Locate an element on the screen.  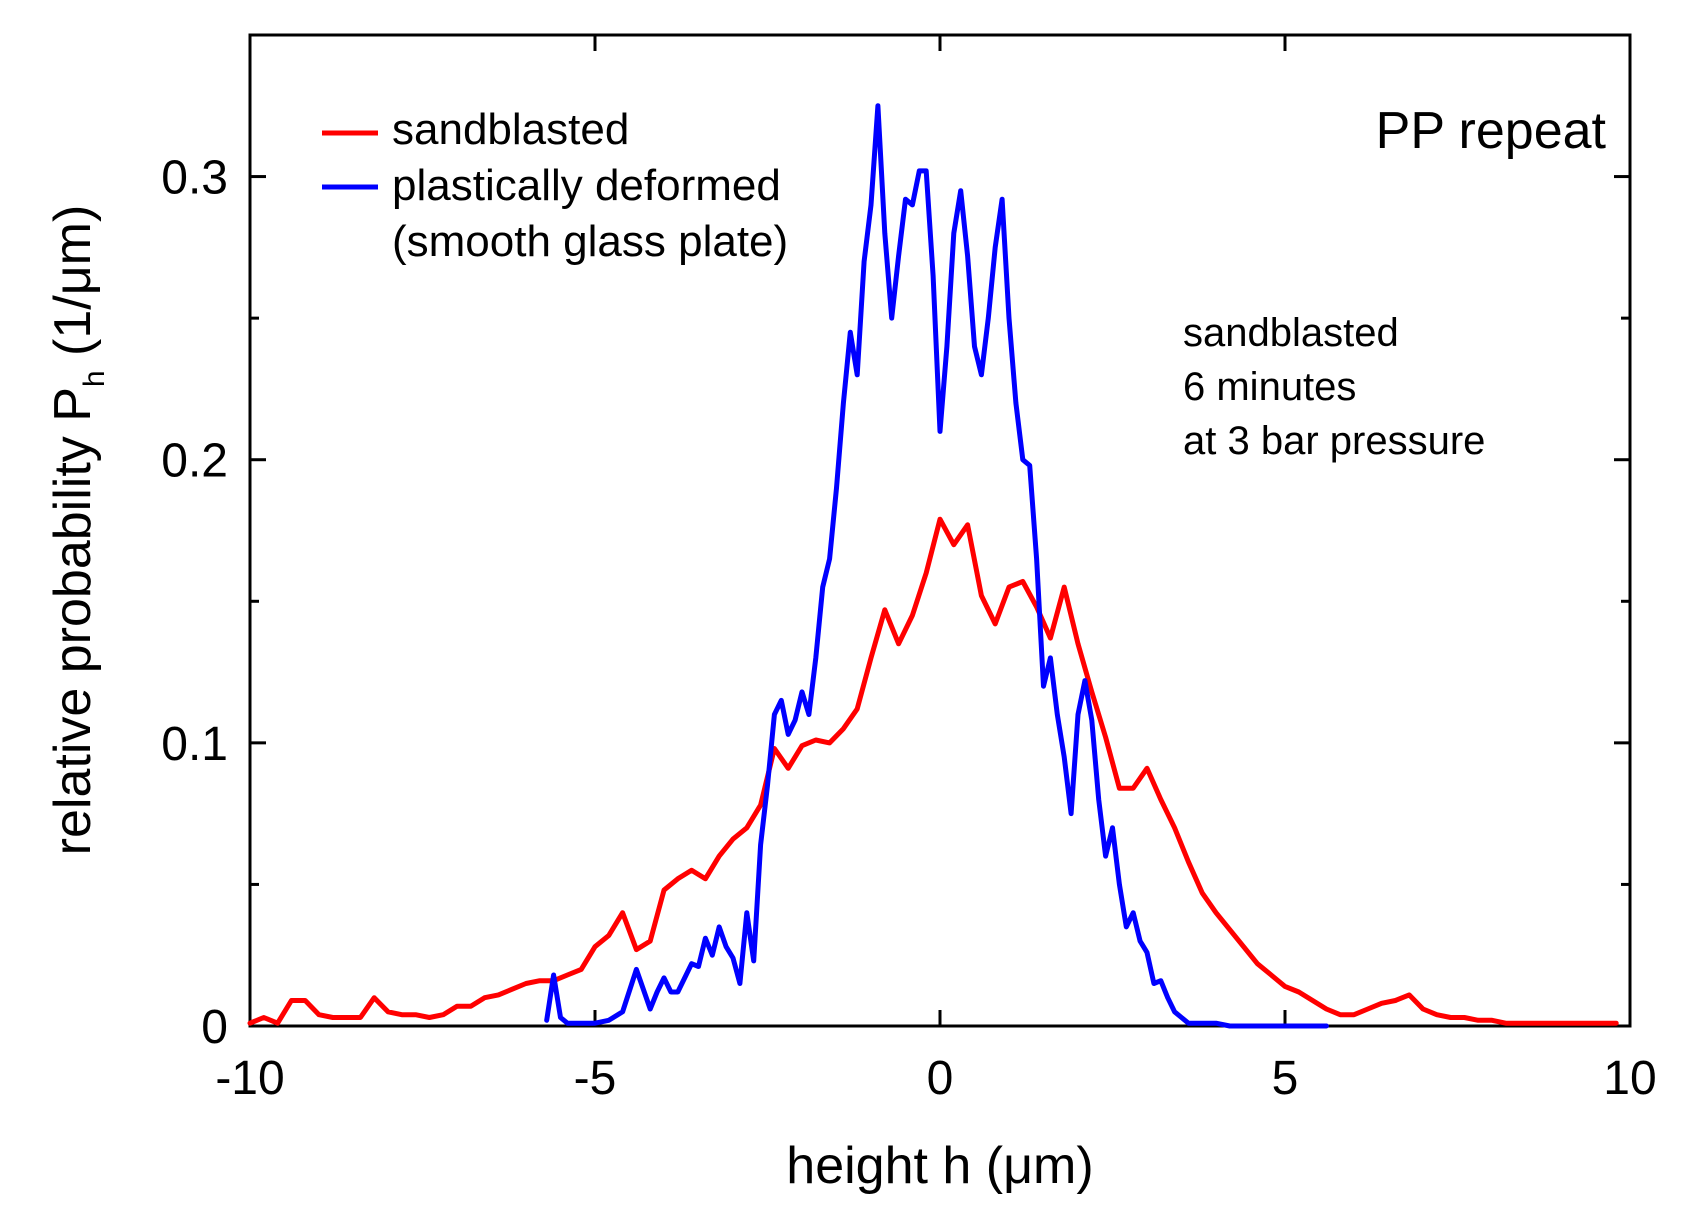
x-tick-label: -5 is located at coordinates (595, 1078).